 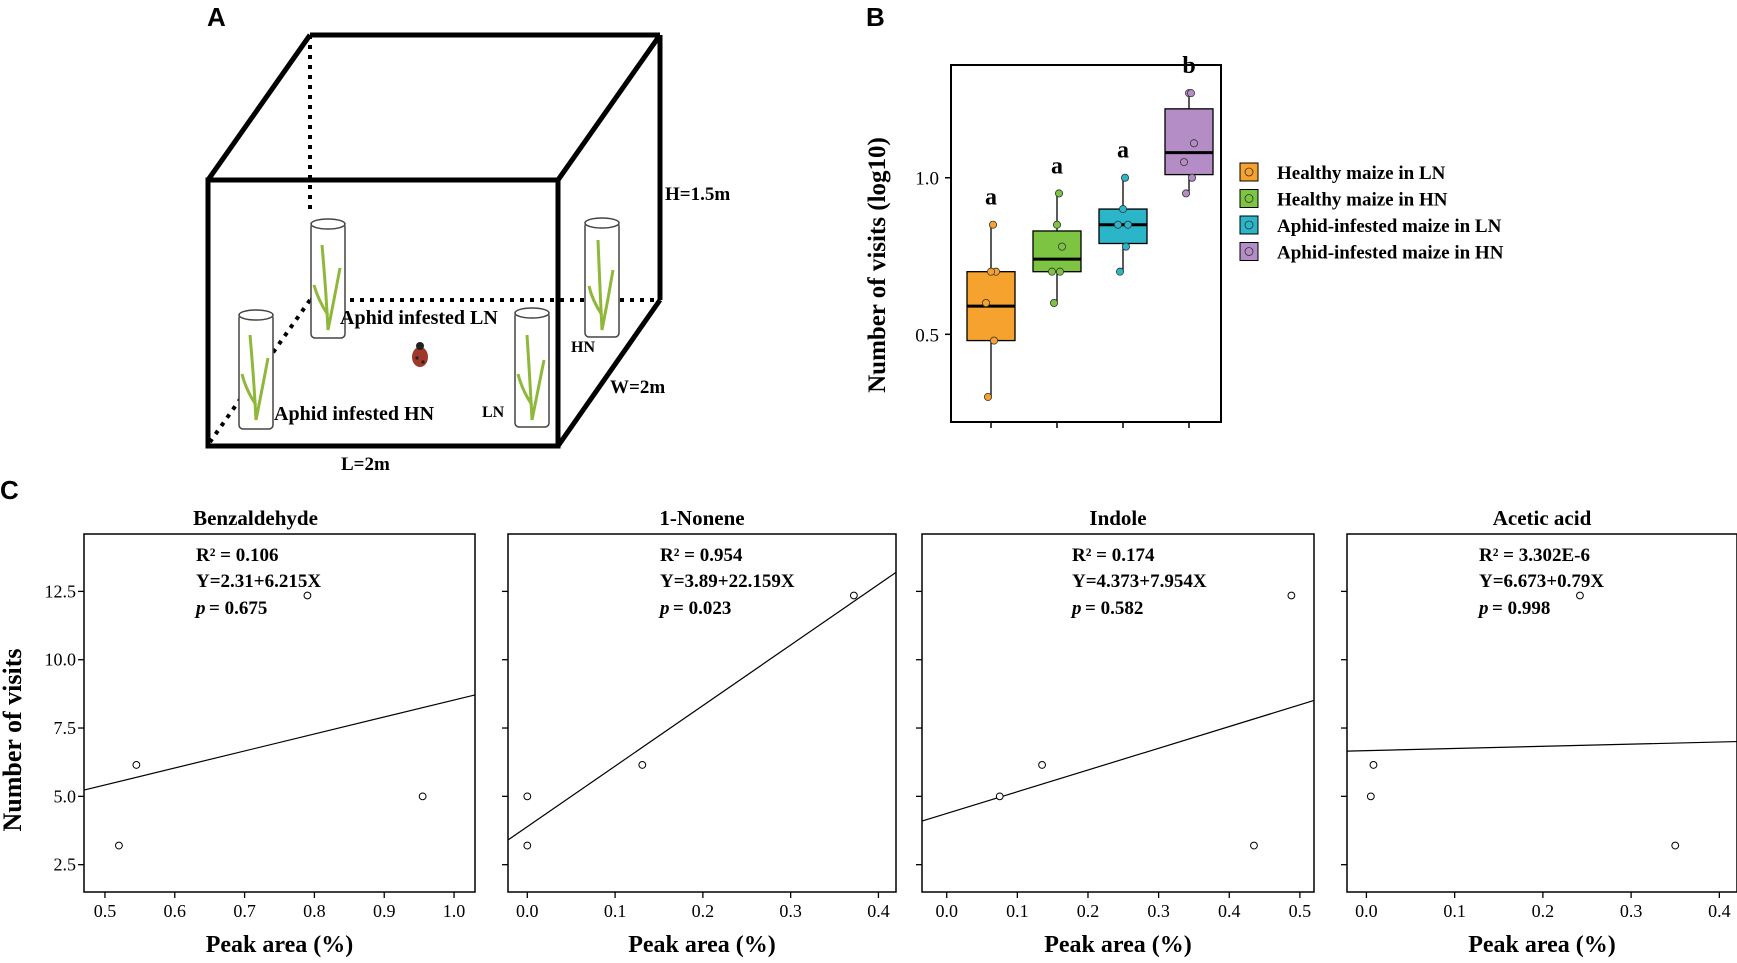 I want to click on scatter-title: Benzaldehyde, so click(x=255, y=518).